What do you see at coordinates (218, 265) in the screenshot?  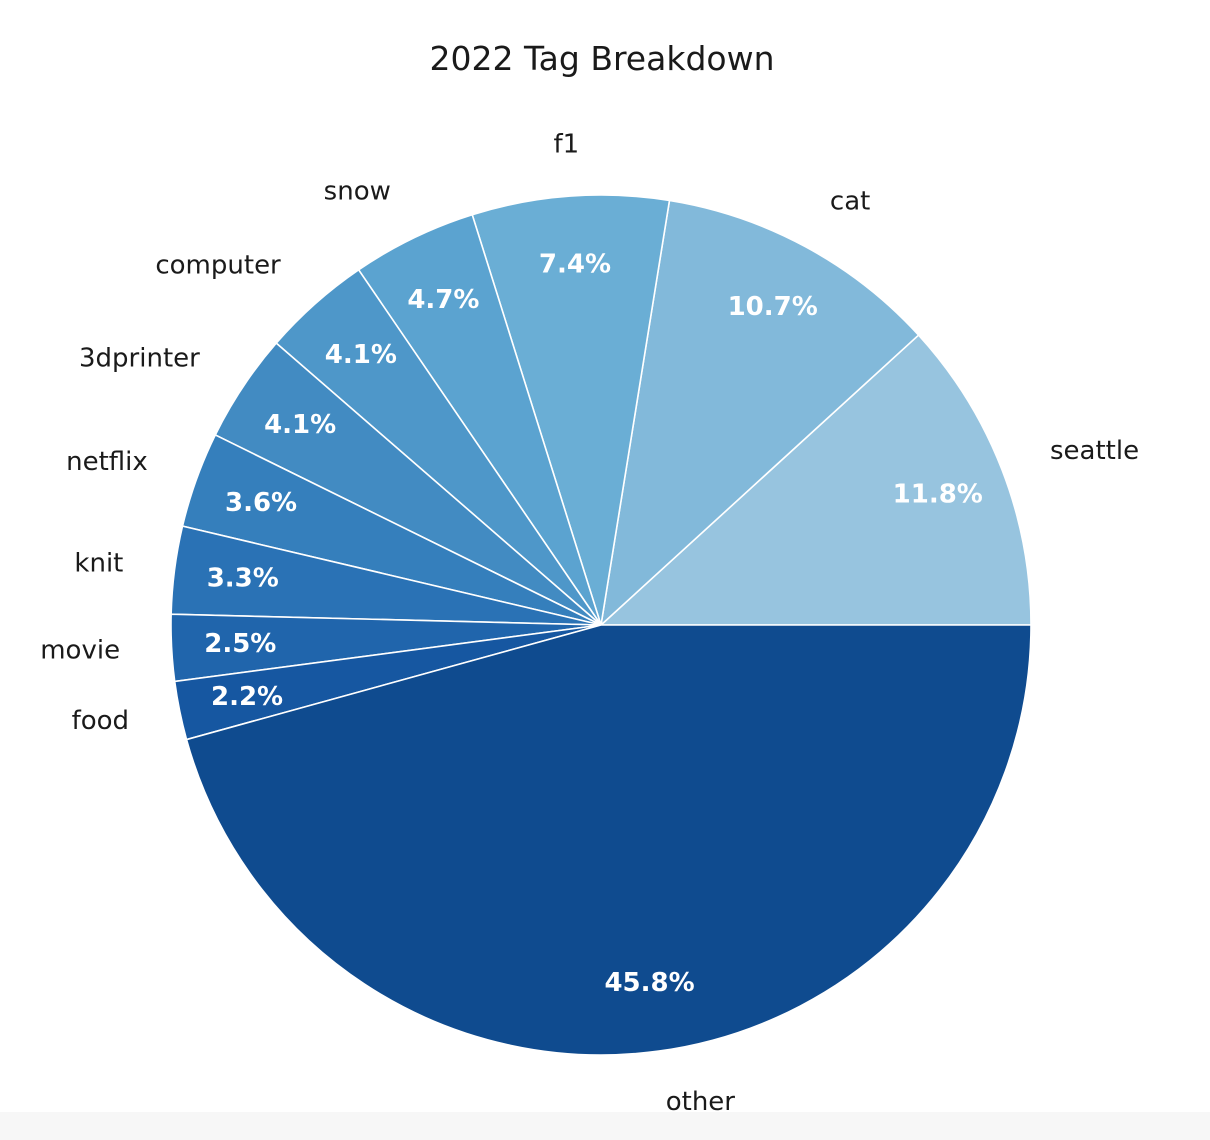 I see `category-label-computer: computer` at bounding box center [218, 265].